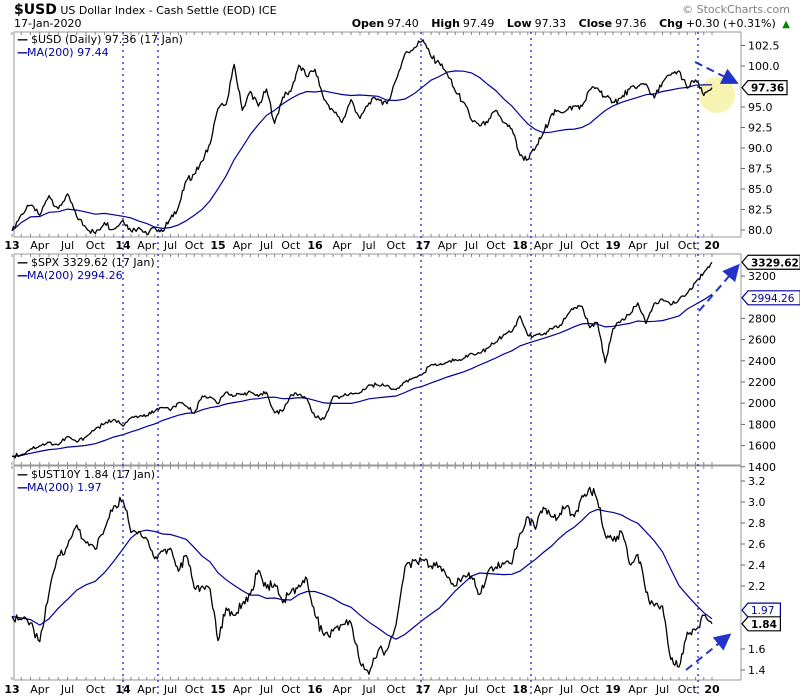 The width and height of the screenshot is (800, 700). I want to click on spx-ytick-label: 1800, so click(762, 424).